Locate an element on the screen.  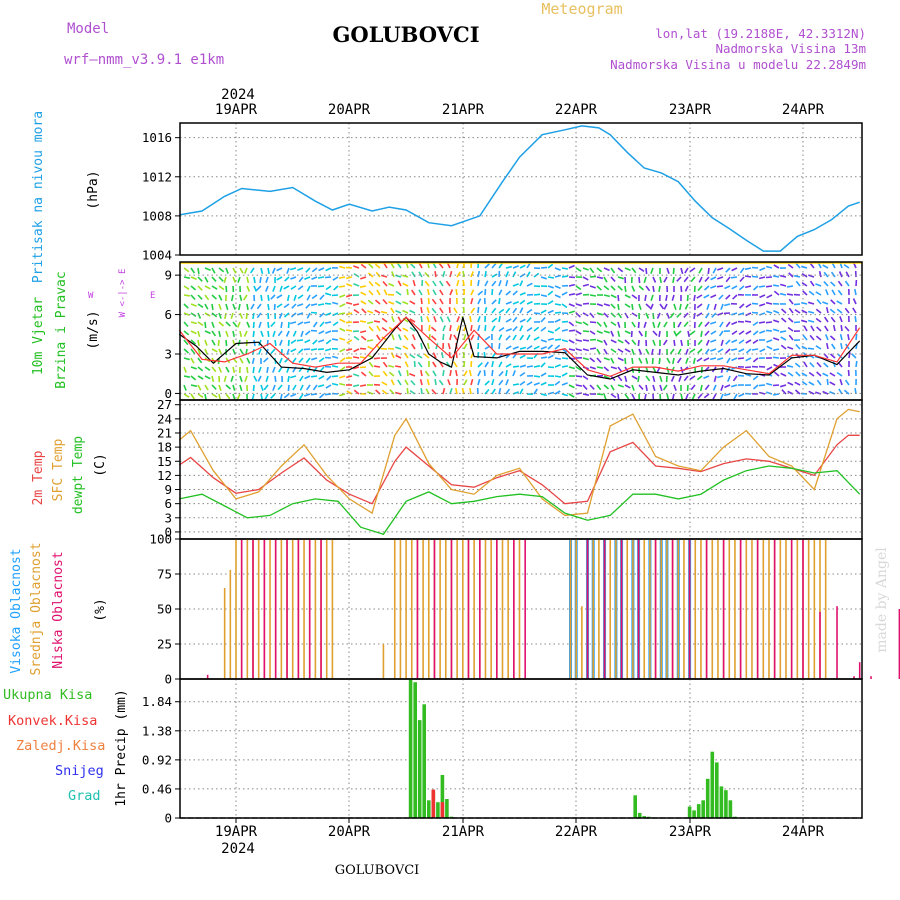
top-day-label: 24APR is located at coordinates (803, 110).